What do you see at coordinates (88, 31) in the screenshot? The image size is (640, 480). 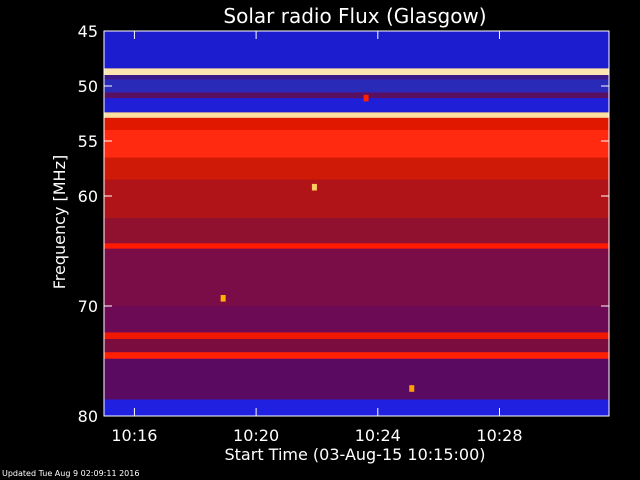 I see `y-tick-label: 45` at bounding box center [88, 31].